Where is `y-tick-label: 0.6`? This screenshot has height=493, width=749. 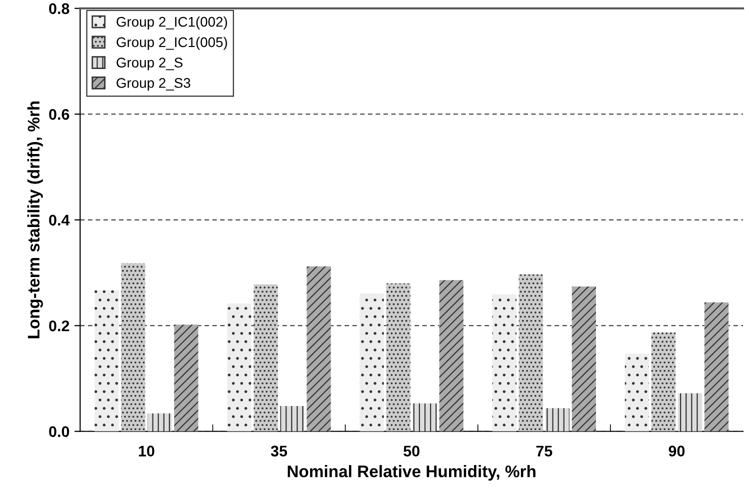 y-tick-label: 0.6 is located at coordinates (59, 114).